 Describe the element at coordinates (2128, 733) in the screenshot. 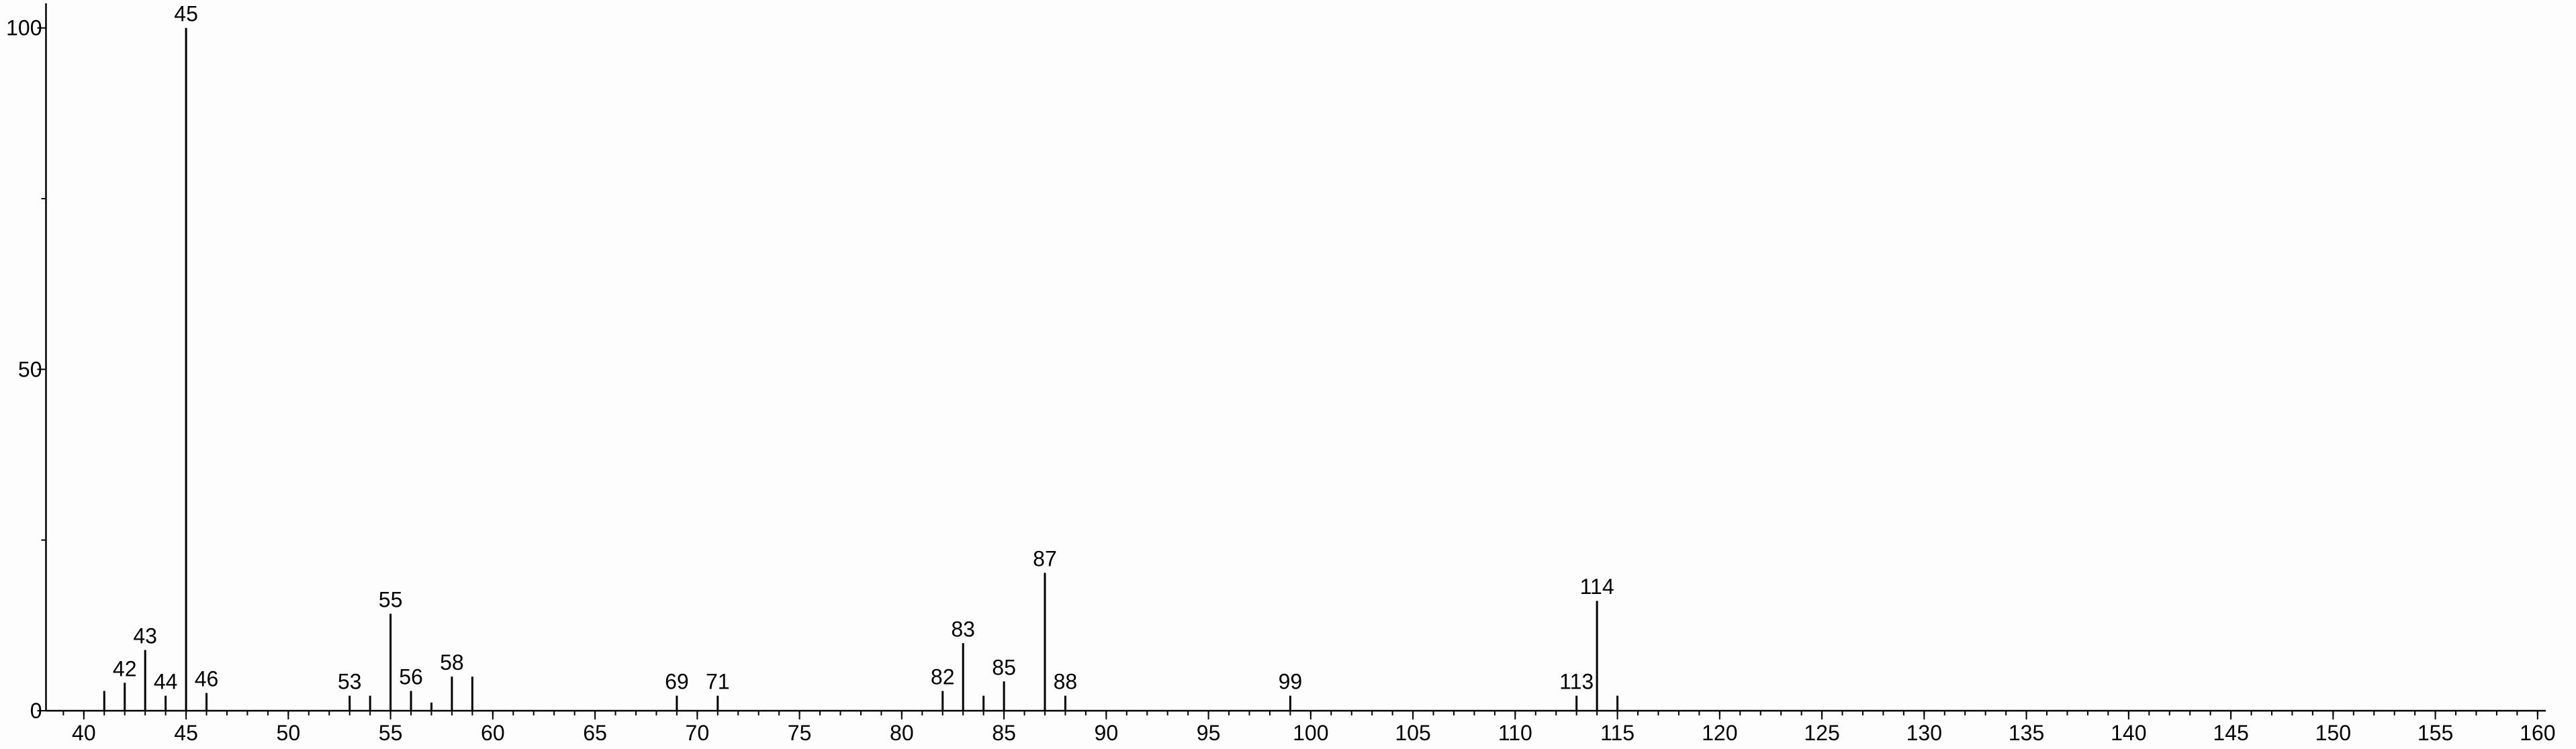

I see `x-tick-label: 140` at that location.